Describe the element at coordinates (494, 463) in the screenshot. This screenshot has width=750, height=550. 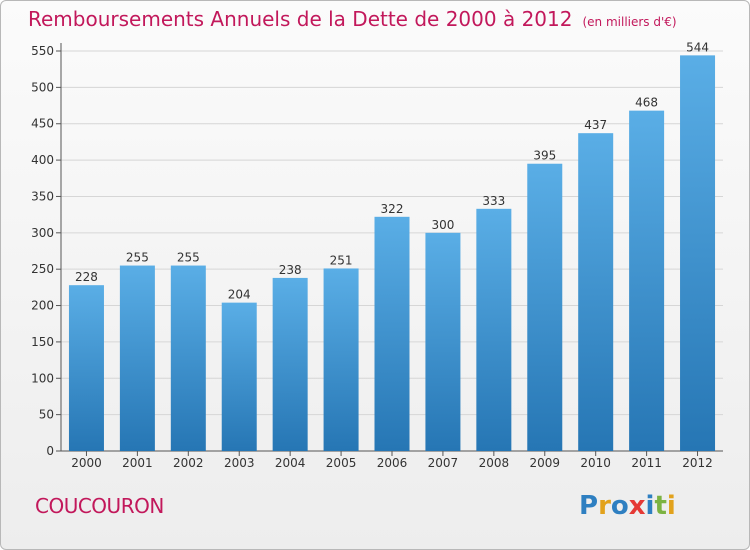
I see `x-tick-label: 2008` at that location.